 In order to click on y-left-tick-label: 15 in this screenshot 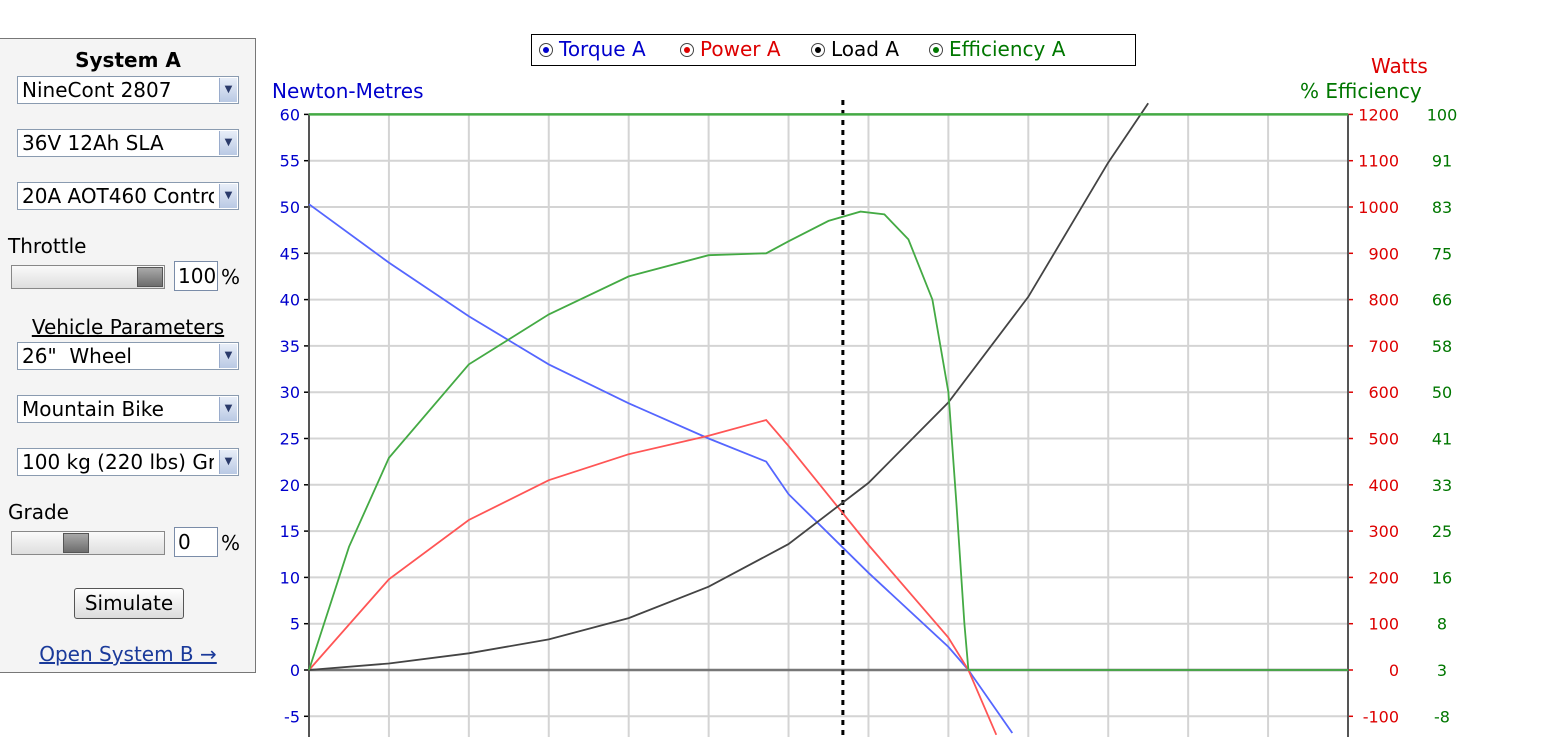, I will do `click(290, 531)`.